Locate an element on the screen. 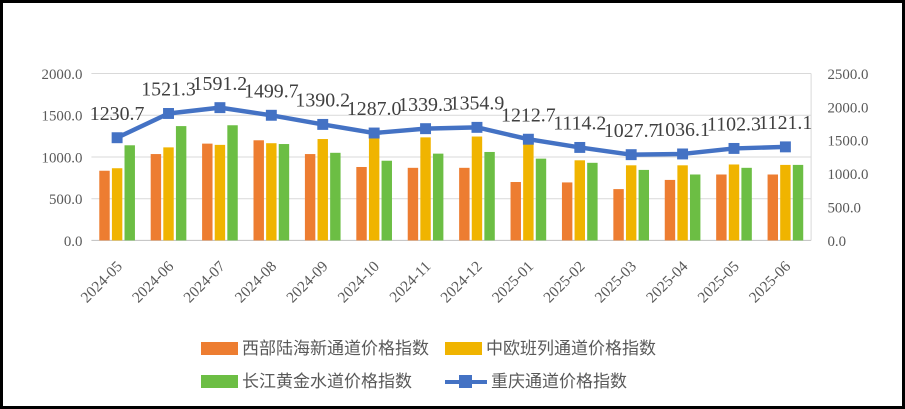 Image resolution: width=905 pixels, height=409 pixels. x-axis-label: 2024-08 is located at coordinates (256, 282).